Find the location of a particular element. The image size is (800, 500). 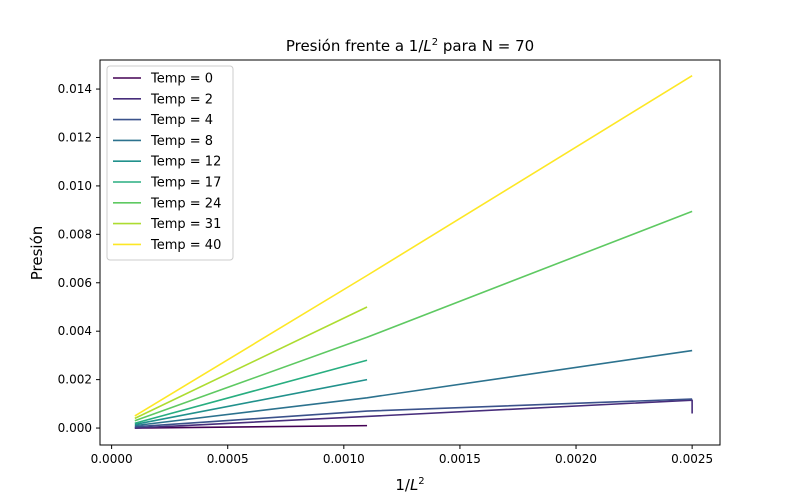

x-tick-label: 0.0020 is located at coordinates (576, 459).